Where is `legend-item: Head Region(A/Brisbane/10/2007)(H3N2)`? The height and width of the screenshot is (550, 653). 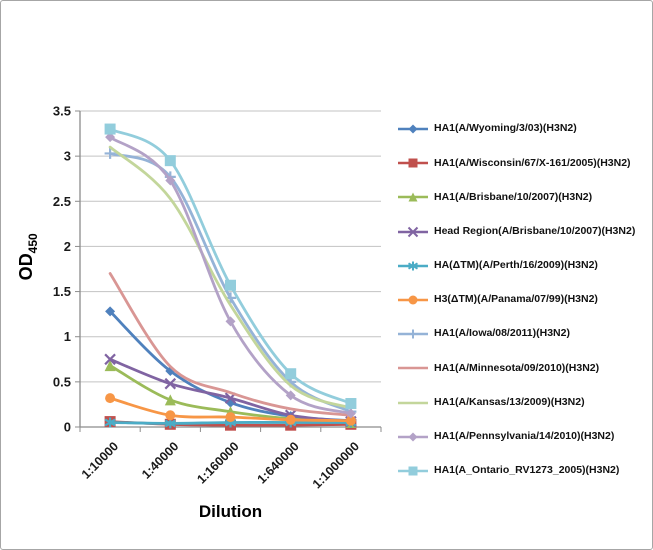
legend-item: Head Region(A/Brisbane/10/2007)(H3N2) is located at coordinates (524, 232).